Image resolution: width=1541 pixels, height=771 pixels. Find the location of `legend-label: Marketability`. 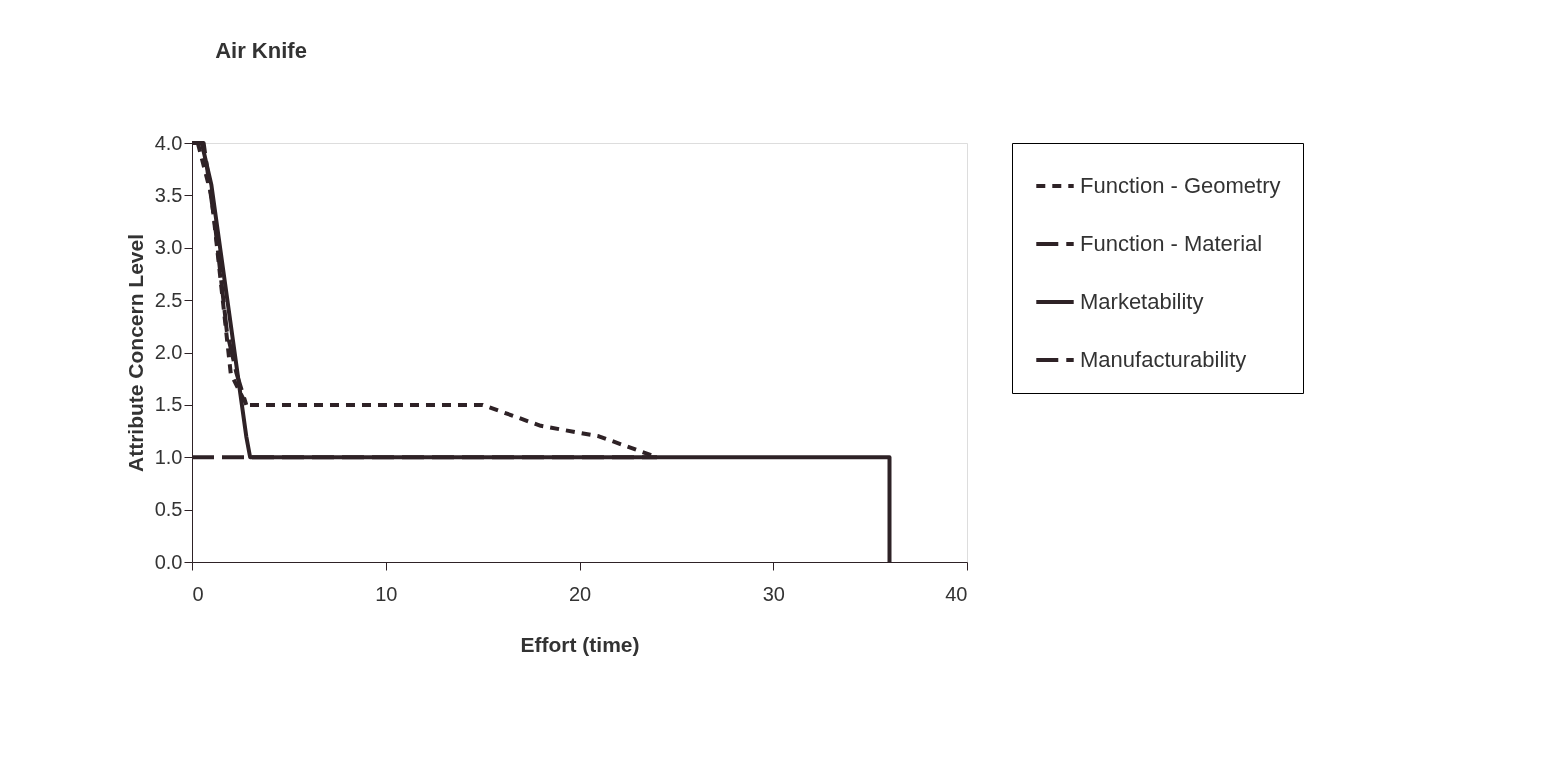

legend-label: Marketability is located at coordinates (1142, 301).